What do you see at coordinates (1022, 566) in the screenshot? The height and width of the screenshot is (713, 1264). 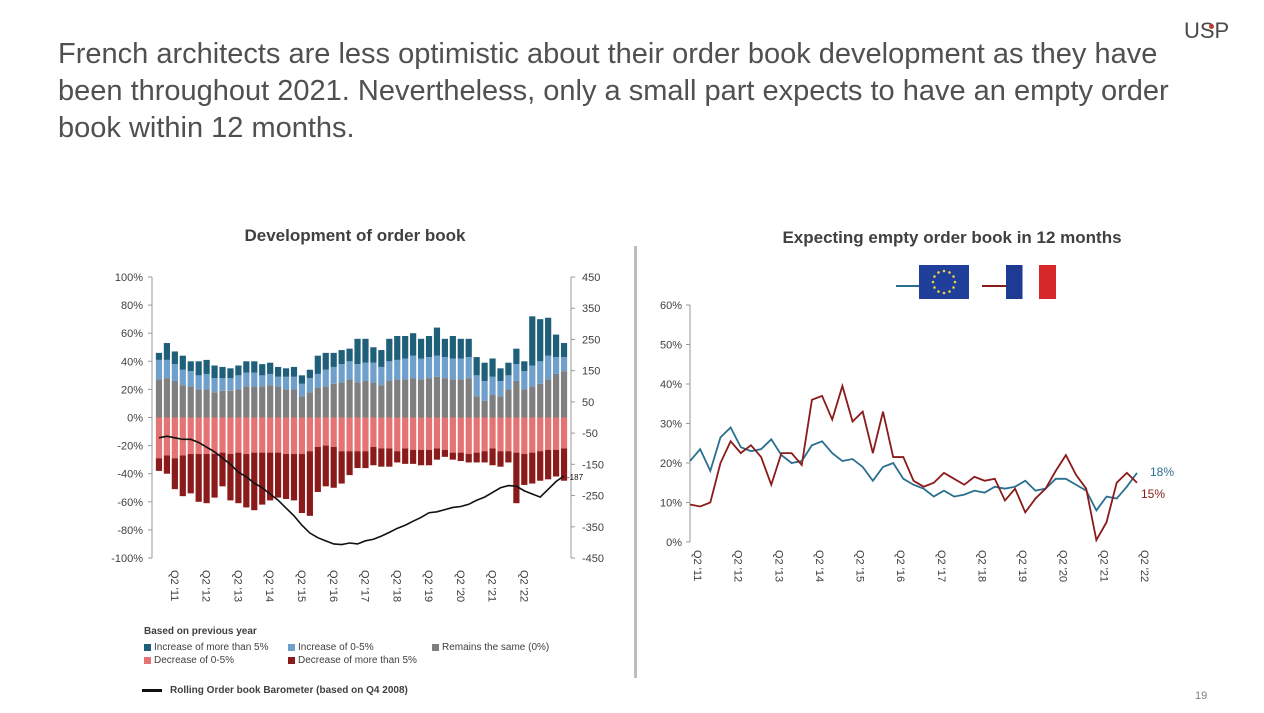 I see `x-tick-label: Q2 '19` at bounding box center [1022, 566].